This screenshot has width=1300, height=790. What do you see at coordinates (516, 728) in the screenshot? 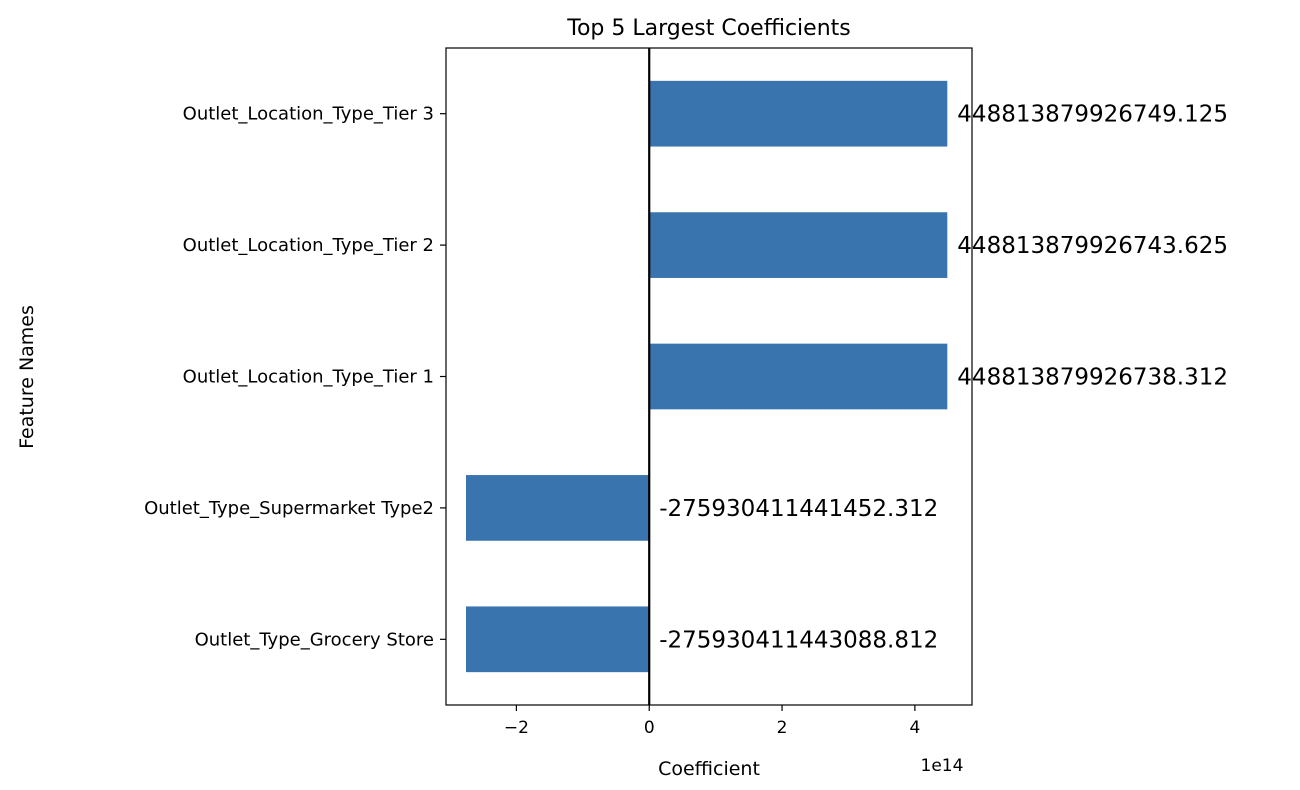
I see `x-tick-label: −2` at bounding box center [516, 728].